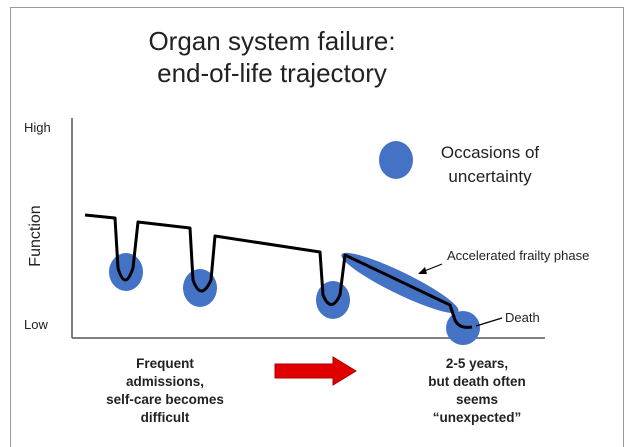 Image resolution: width=633 pixels, height=447 pixels. I want to click on footer-left: difficult, so click(165, 417).